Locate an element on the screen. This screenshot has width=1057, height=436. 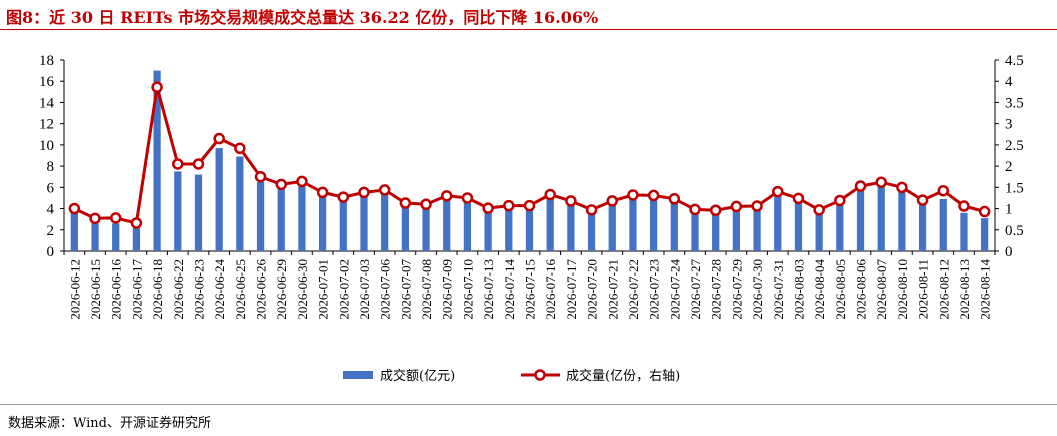
left-tick-label: 6 is located at coordinates (51, 188).